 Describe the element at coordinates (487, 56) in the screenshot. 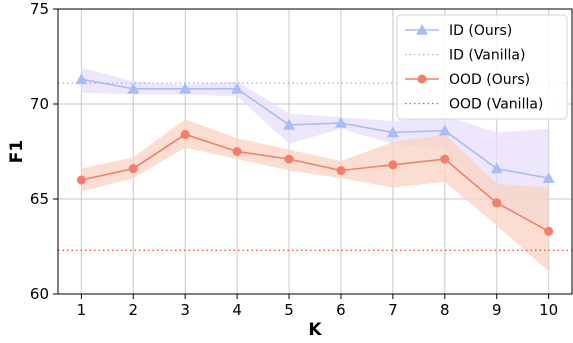

I see `legend-label: ID (Vanilla)` at that location.